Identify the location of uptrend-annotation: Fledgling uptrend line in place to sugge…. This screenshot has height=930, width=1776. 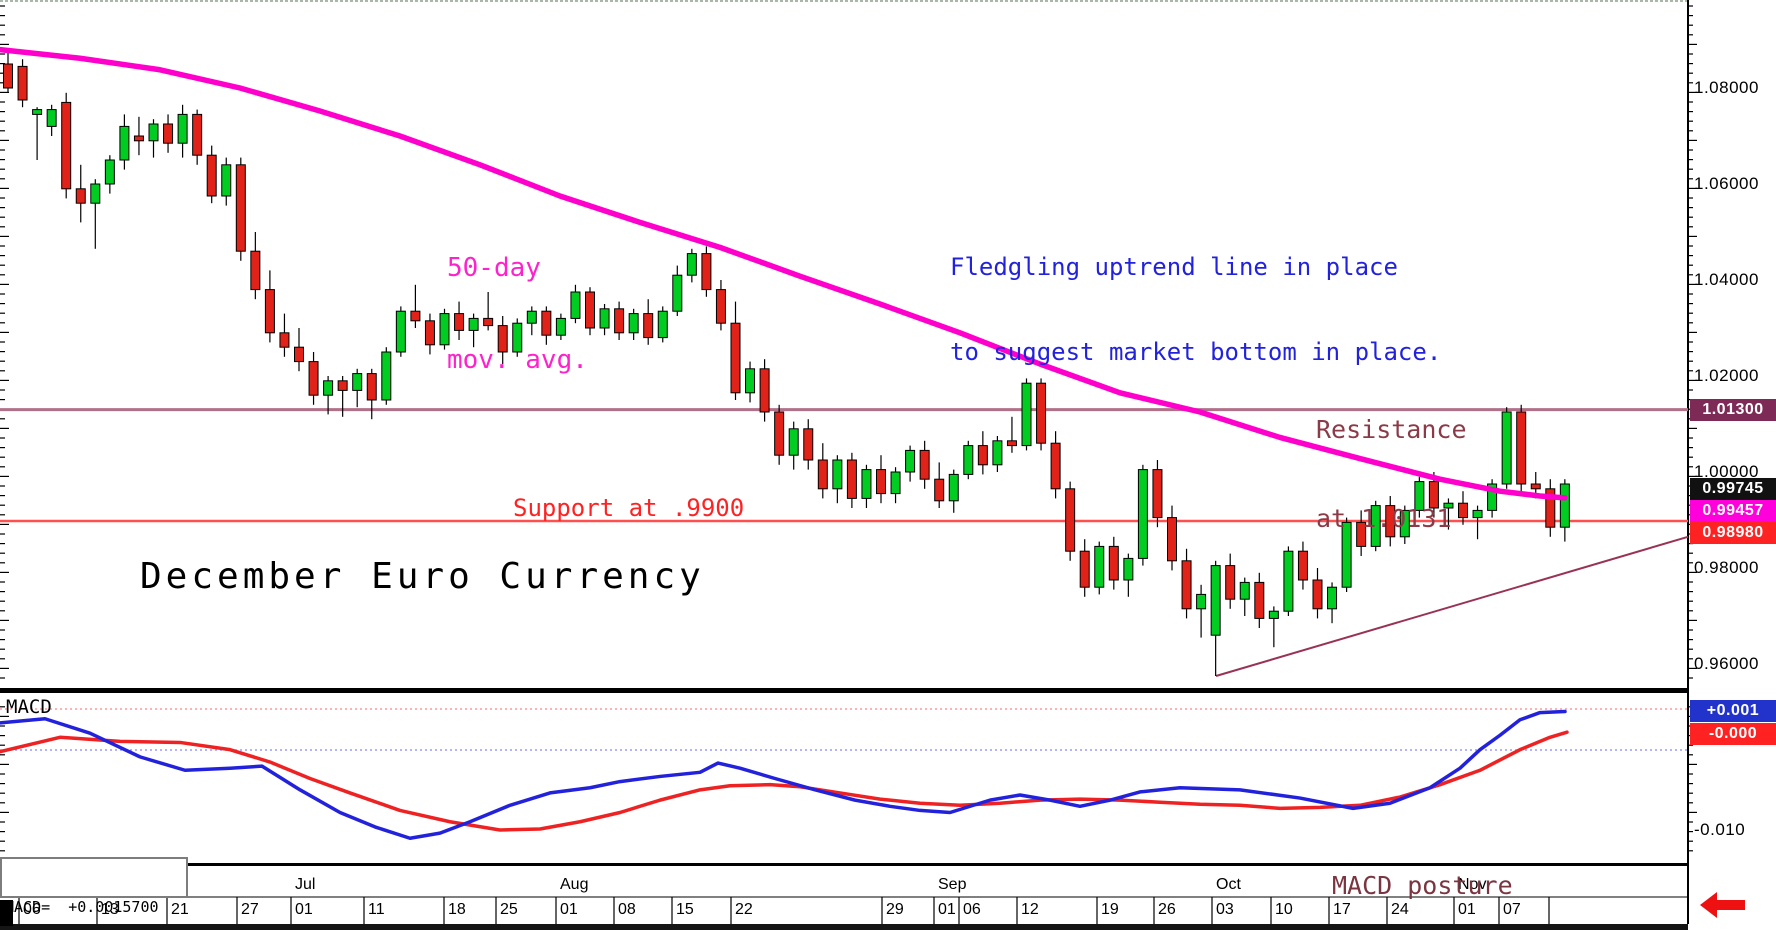
(1195, 309).